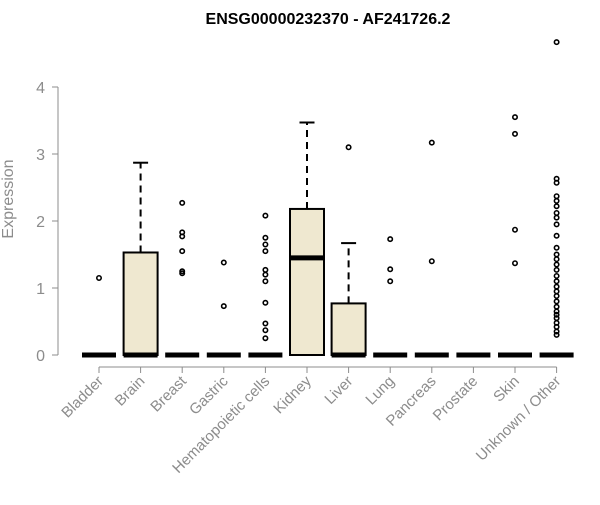  I want to click on y-tick-label: 1, so click(40, 289).